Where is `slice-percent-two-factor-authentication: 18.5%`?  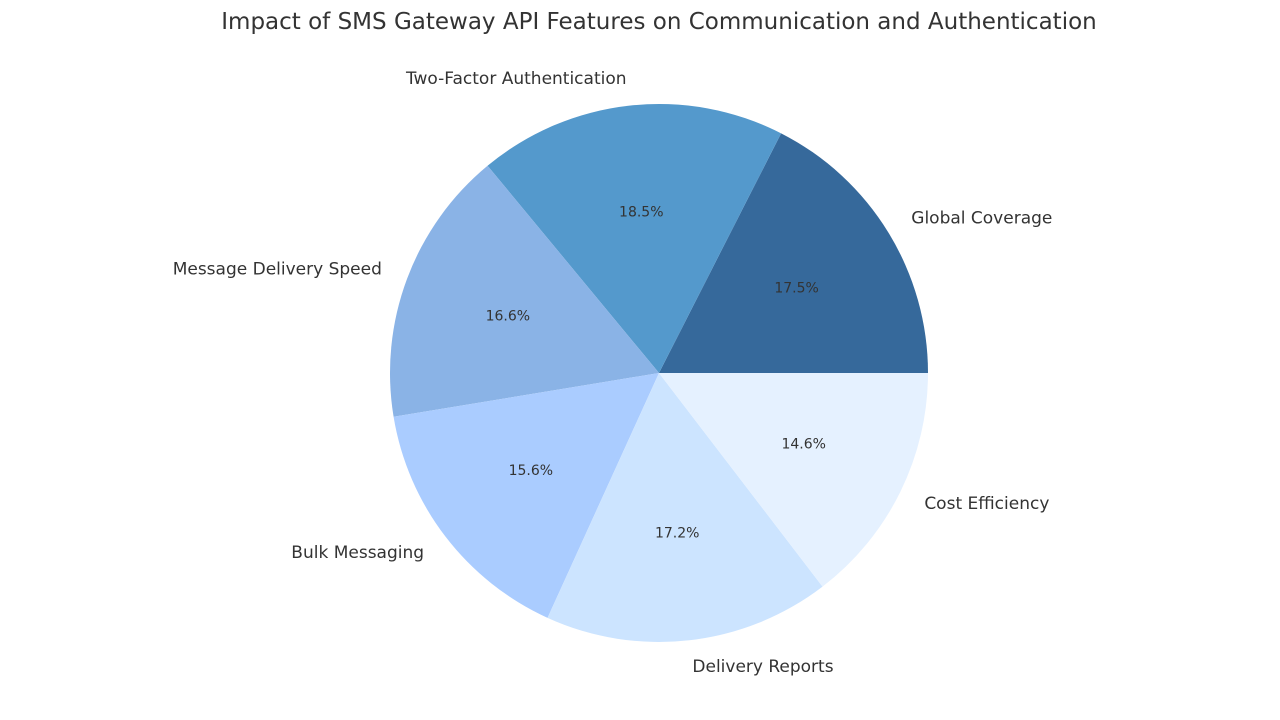 slice-percent-two-factor-authentication: 18.5% is located at coordinates (641, 213).